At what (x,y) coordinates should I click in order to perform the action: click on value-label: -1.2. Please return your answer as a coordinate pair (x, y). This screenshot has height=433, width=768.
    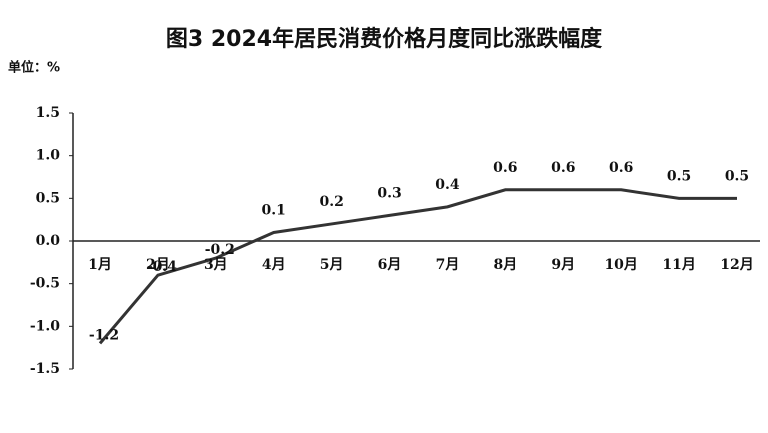
    Looking at the image, I should click on (104, 335).